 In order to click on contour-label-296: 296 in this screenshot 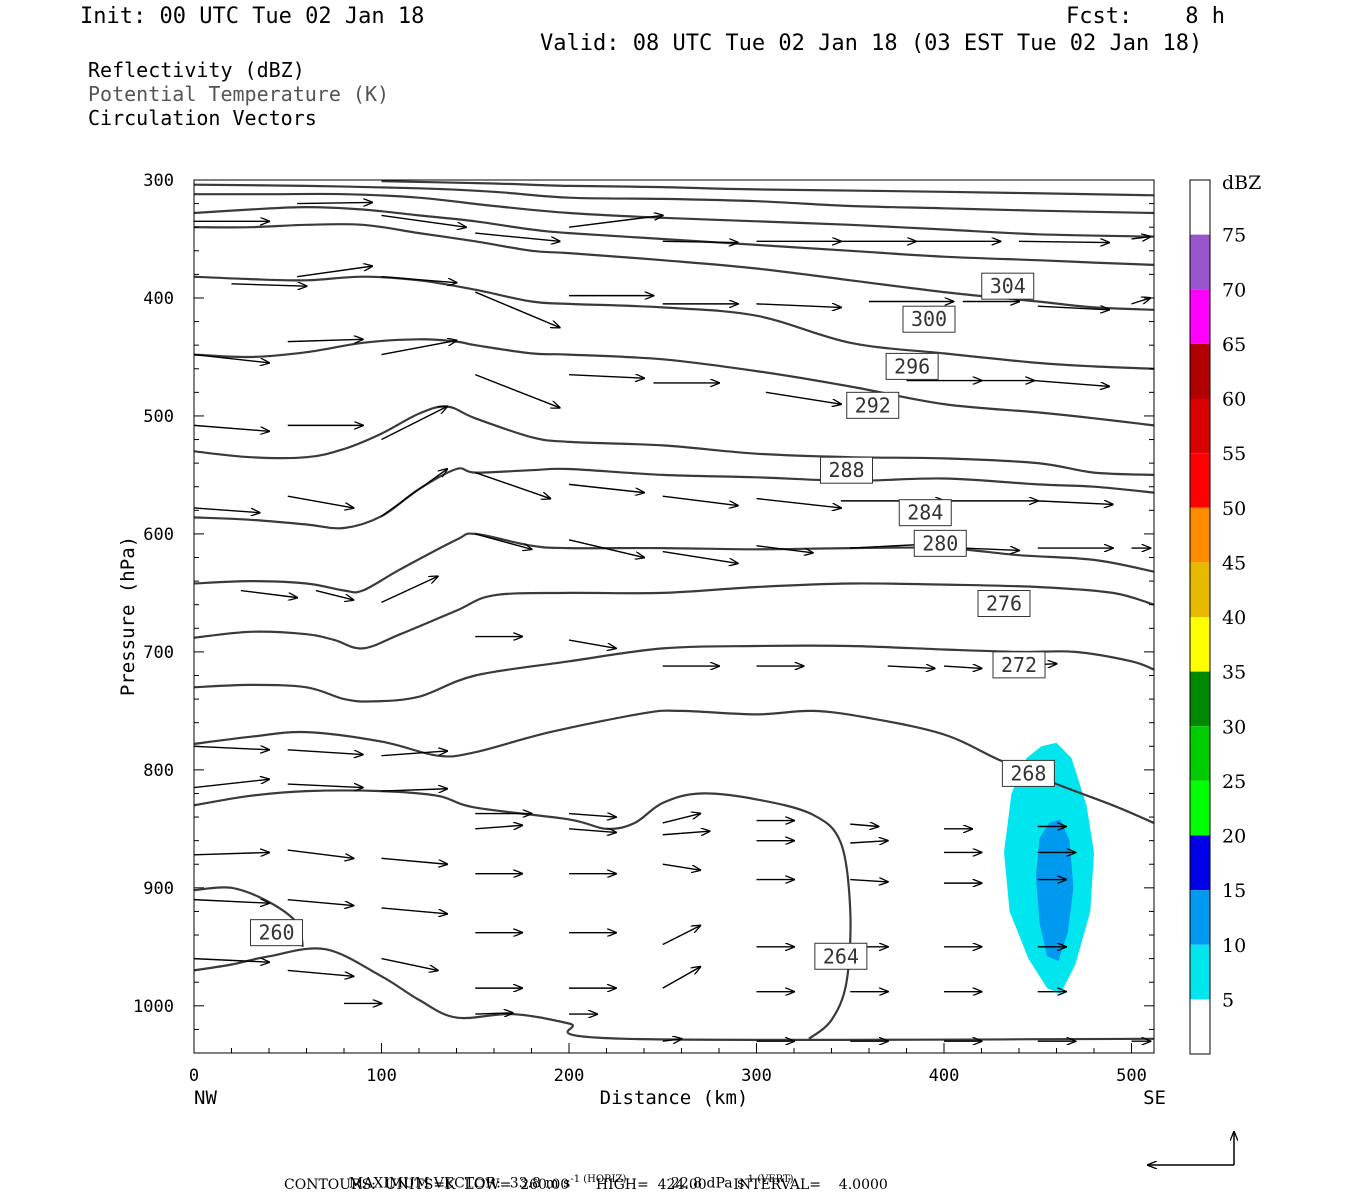, I will do `click(912, 366)`.